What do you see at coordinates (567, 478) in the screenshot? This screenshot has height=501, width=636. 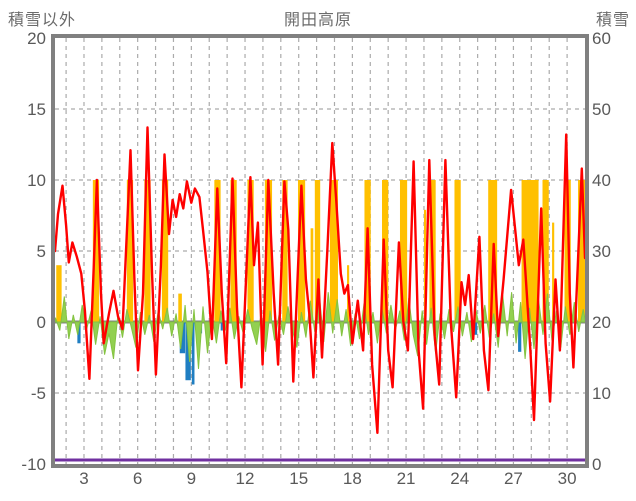 I see `x-axis-tick: 30` at bounding box center [567, 478].